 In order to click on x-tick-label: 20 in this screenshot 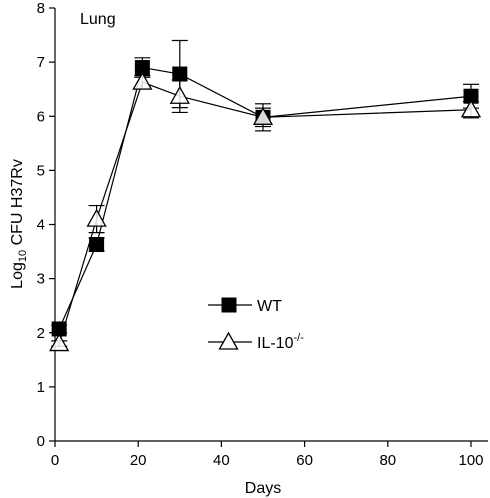, I will do `click(138, 460)`.